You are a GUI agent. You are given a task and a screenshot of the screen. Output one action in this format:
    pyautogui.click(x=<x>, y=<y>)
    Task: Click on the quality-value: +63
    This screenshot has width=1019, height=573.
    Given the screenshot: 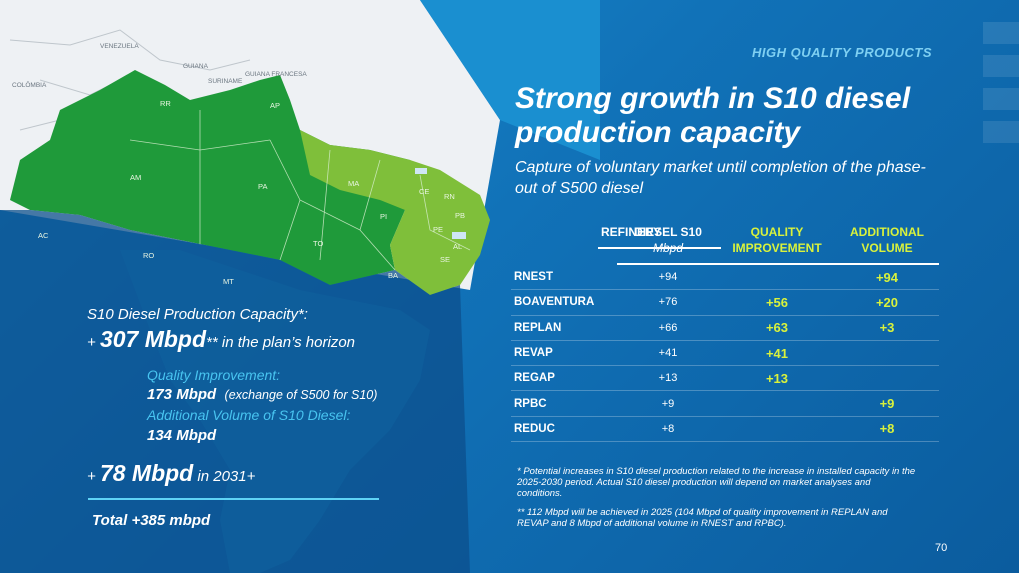 What is the action you would take?
    pyautogui.click(x=777, y=328)
    